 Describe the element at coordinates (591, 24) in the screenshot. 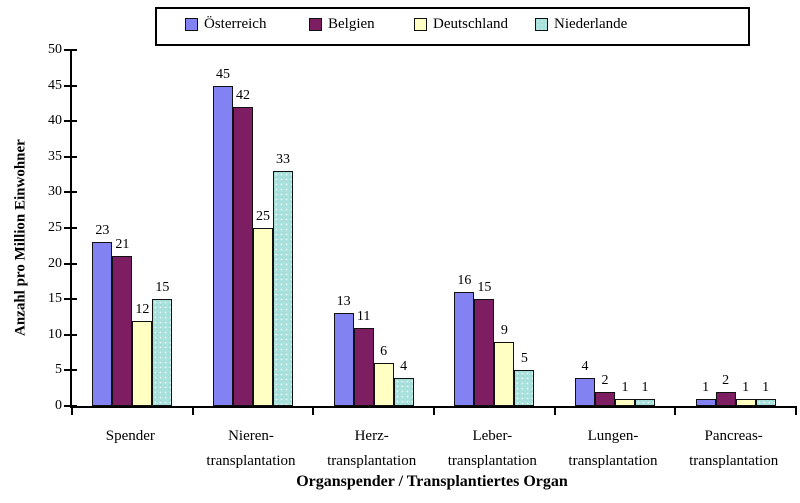

I see `legend-label: Niederlande` at that location.